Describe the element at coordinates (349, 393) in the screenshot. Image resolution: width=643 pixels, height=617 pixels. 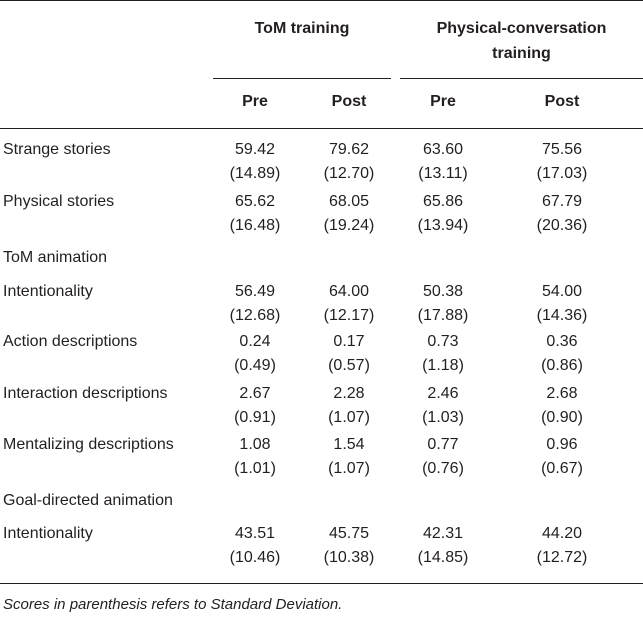
I see `cell-mean: 2.28` at that location.